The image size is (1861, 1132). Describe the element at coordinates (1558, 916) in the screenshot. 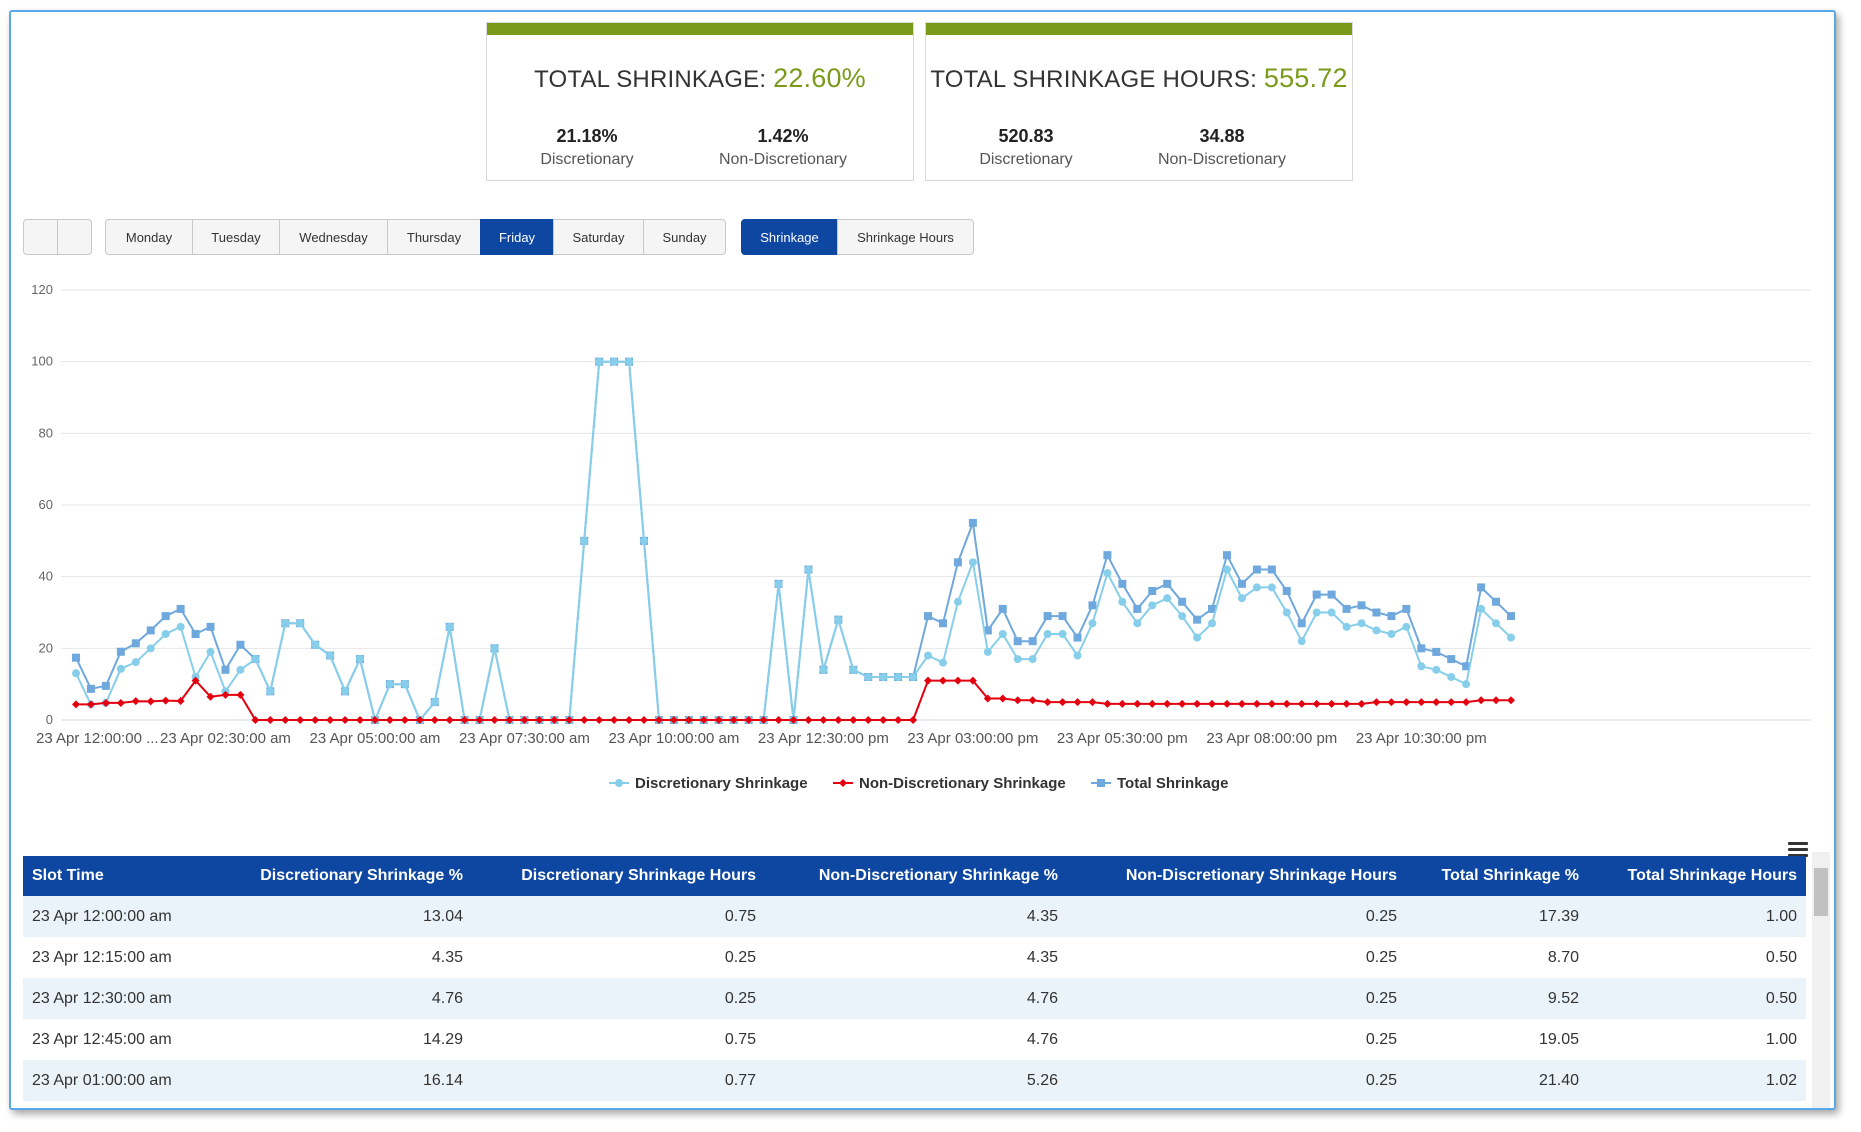

I see `table-cell: 17.39` at that location.